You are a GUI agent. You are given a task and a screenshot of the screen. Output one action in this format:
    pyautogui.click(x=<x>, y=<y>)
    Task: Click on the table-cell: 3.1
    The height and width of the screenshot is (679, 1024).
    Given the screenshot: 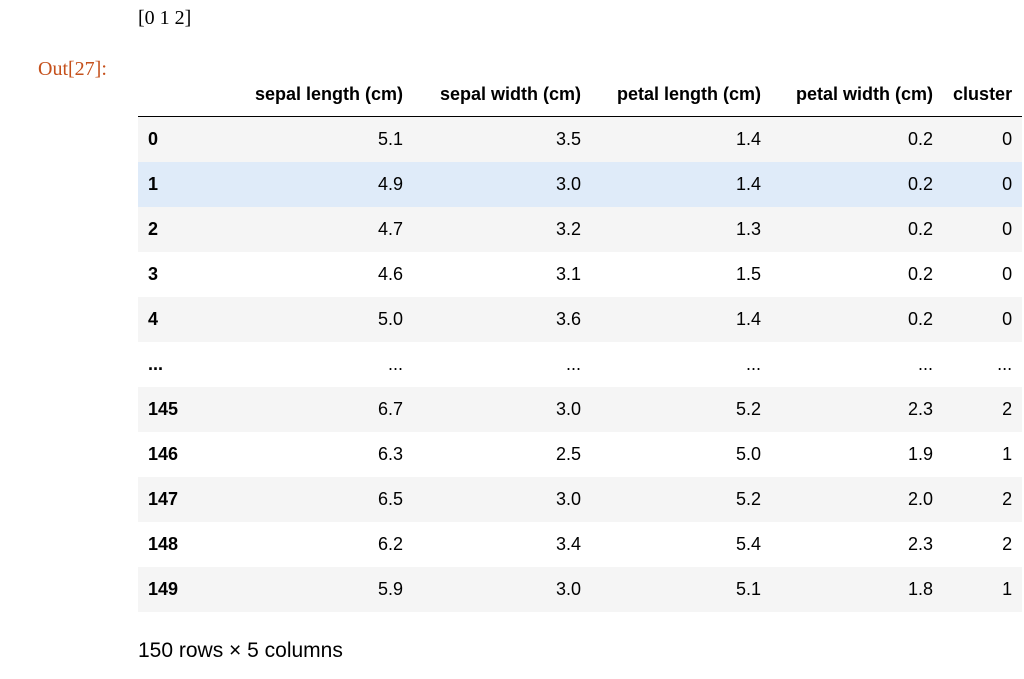 What is the action you would take?
    pyautogui.click(x=569, y=273)
    